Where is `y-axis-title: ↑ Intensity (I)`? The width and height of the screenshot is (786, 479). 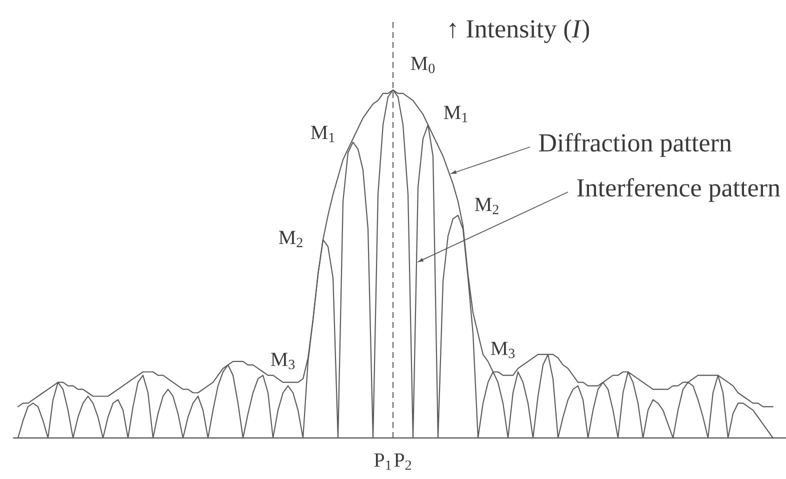
y-axis-title: ↑ Intensity (I) is located at coordinates (520, 31).